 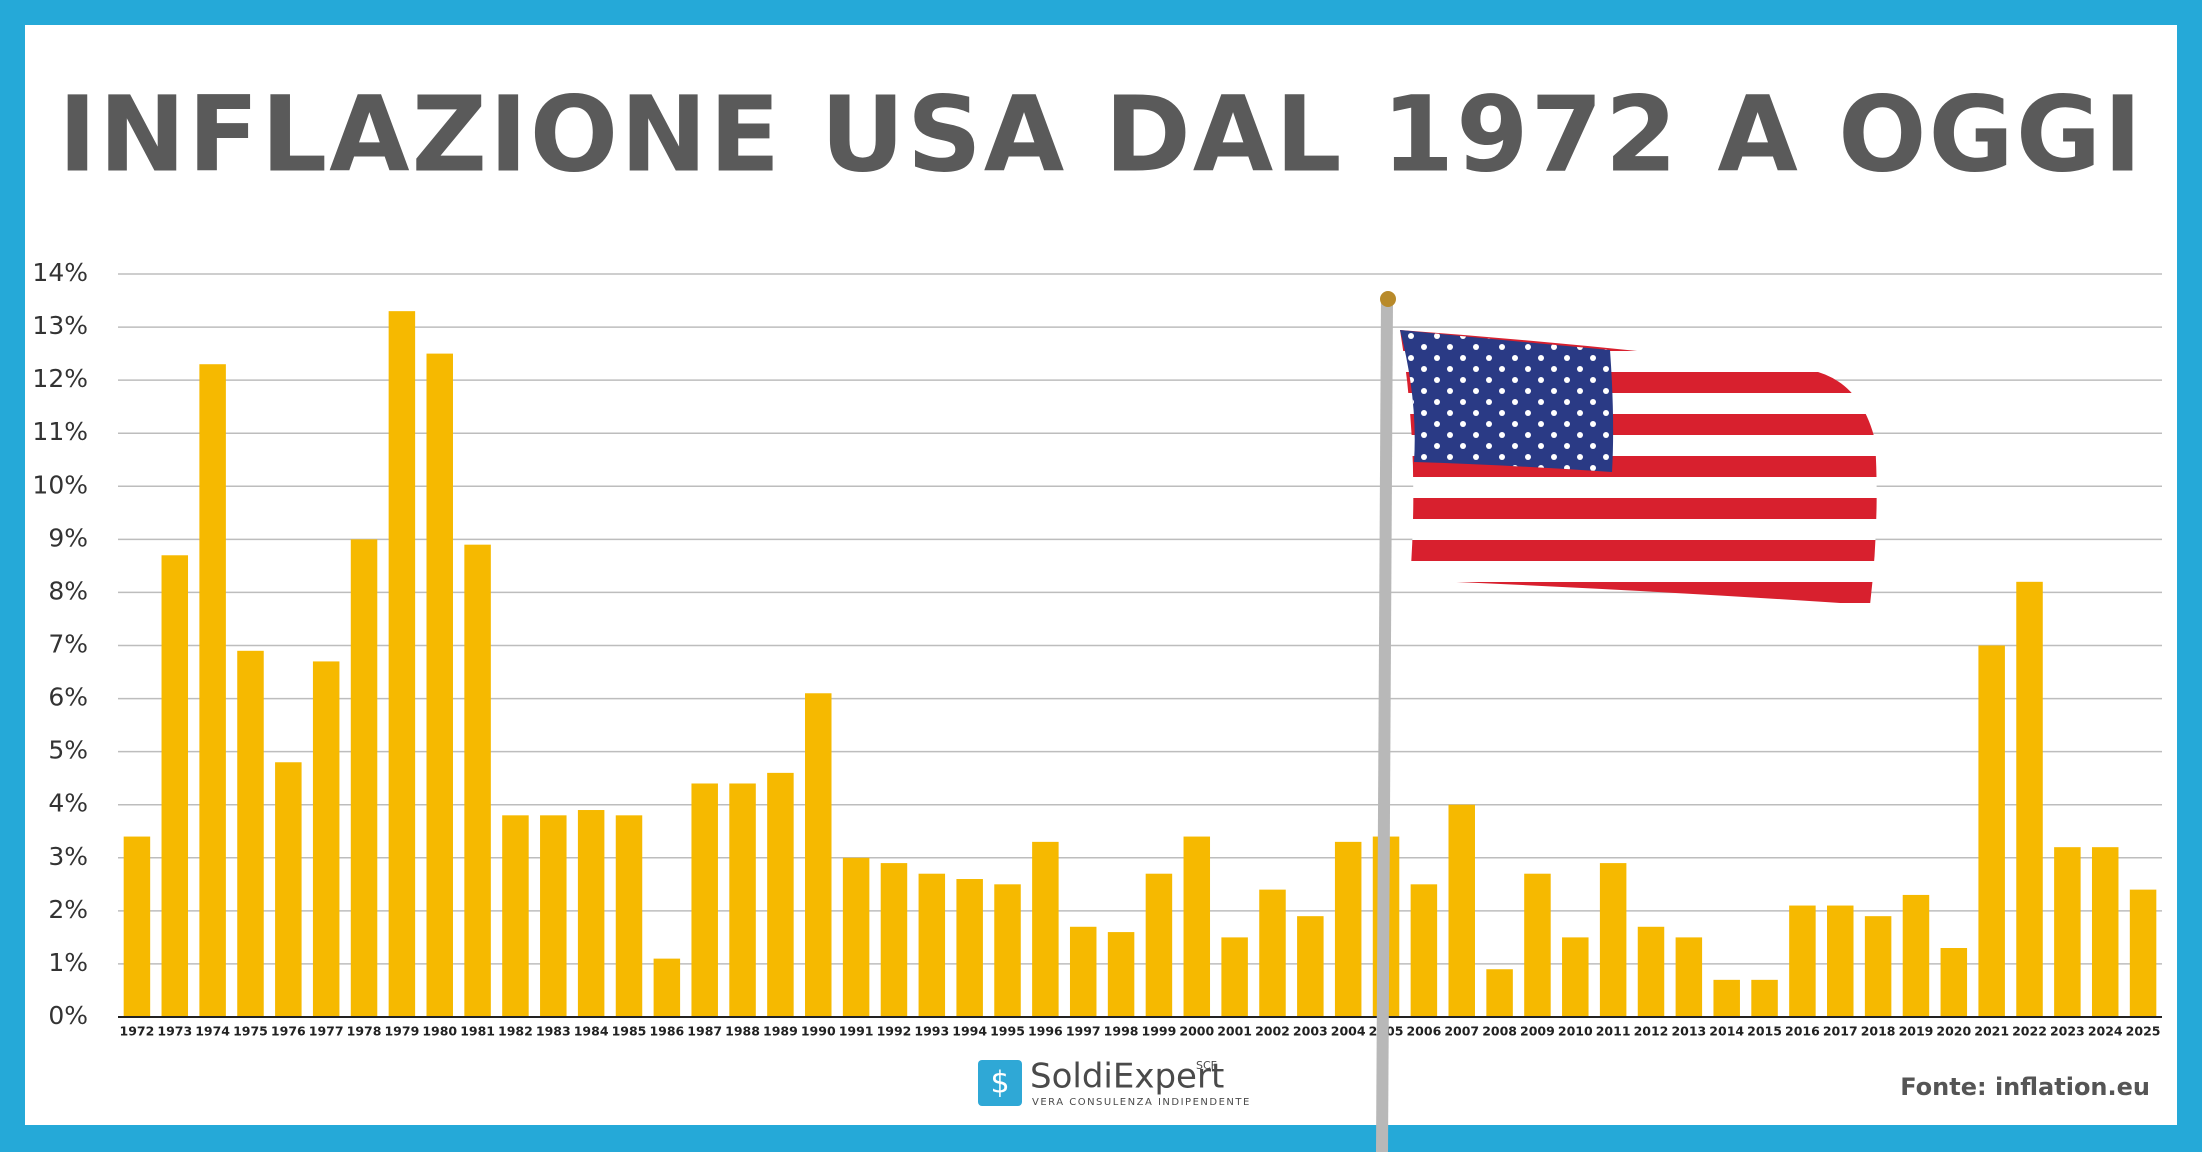 I want to click on y-tick-label: 12%, so click(x=60, y=378).